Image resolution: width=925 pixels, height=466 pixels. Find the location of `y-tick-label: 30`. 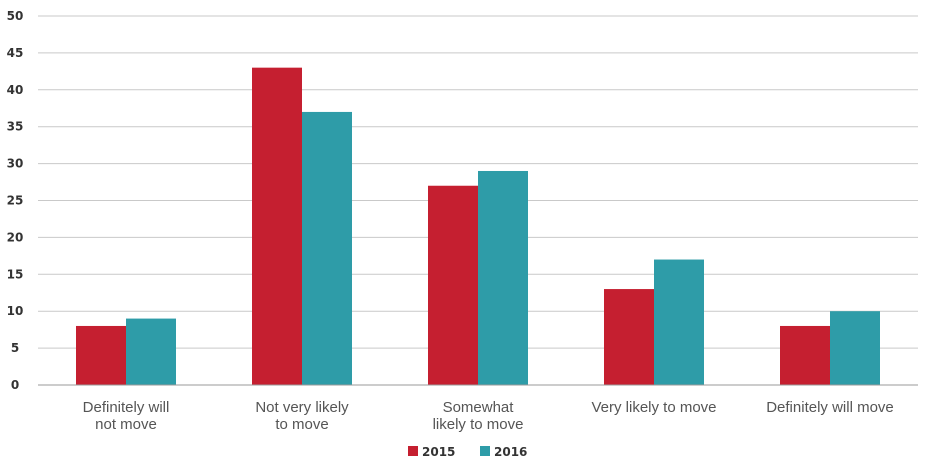

y-tick-label: 30 is located at coordinates (15, 164).